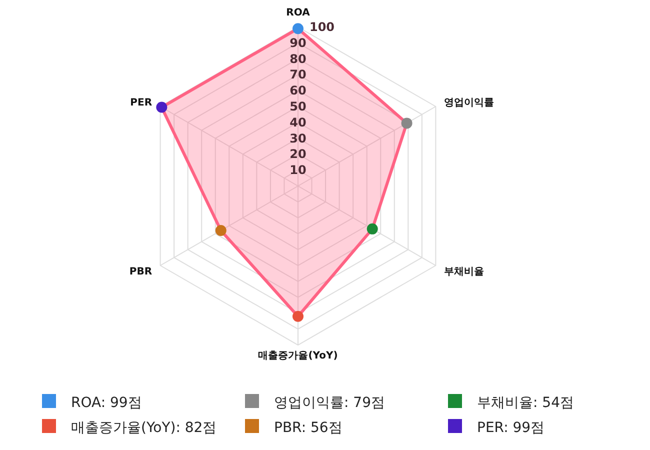 The height and width of the screenshot is (450, 650). What do you see at coordinates (308, 428) in the screenshot?
I see `text: PBR: 56점` at bounding box center [308, 428].